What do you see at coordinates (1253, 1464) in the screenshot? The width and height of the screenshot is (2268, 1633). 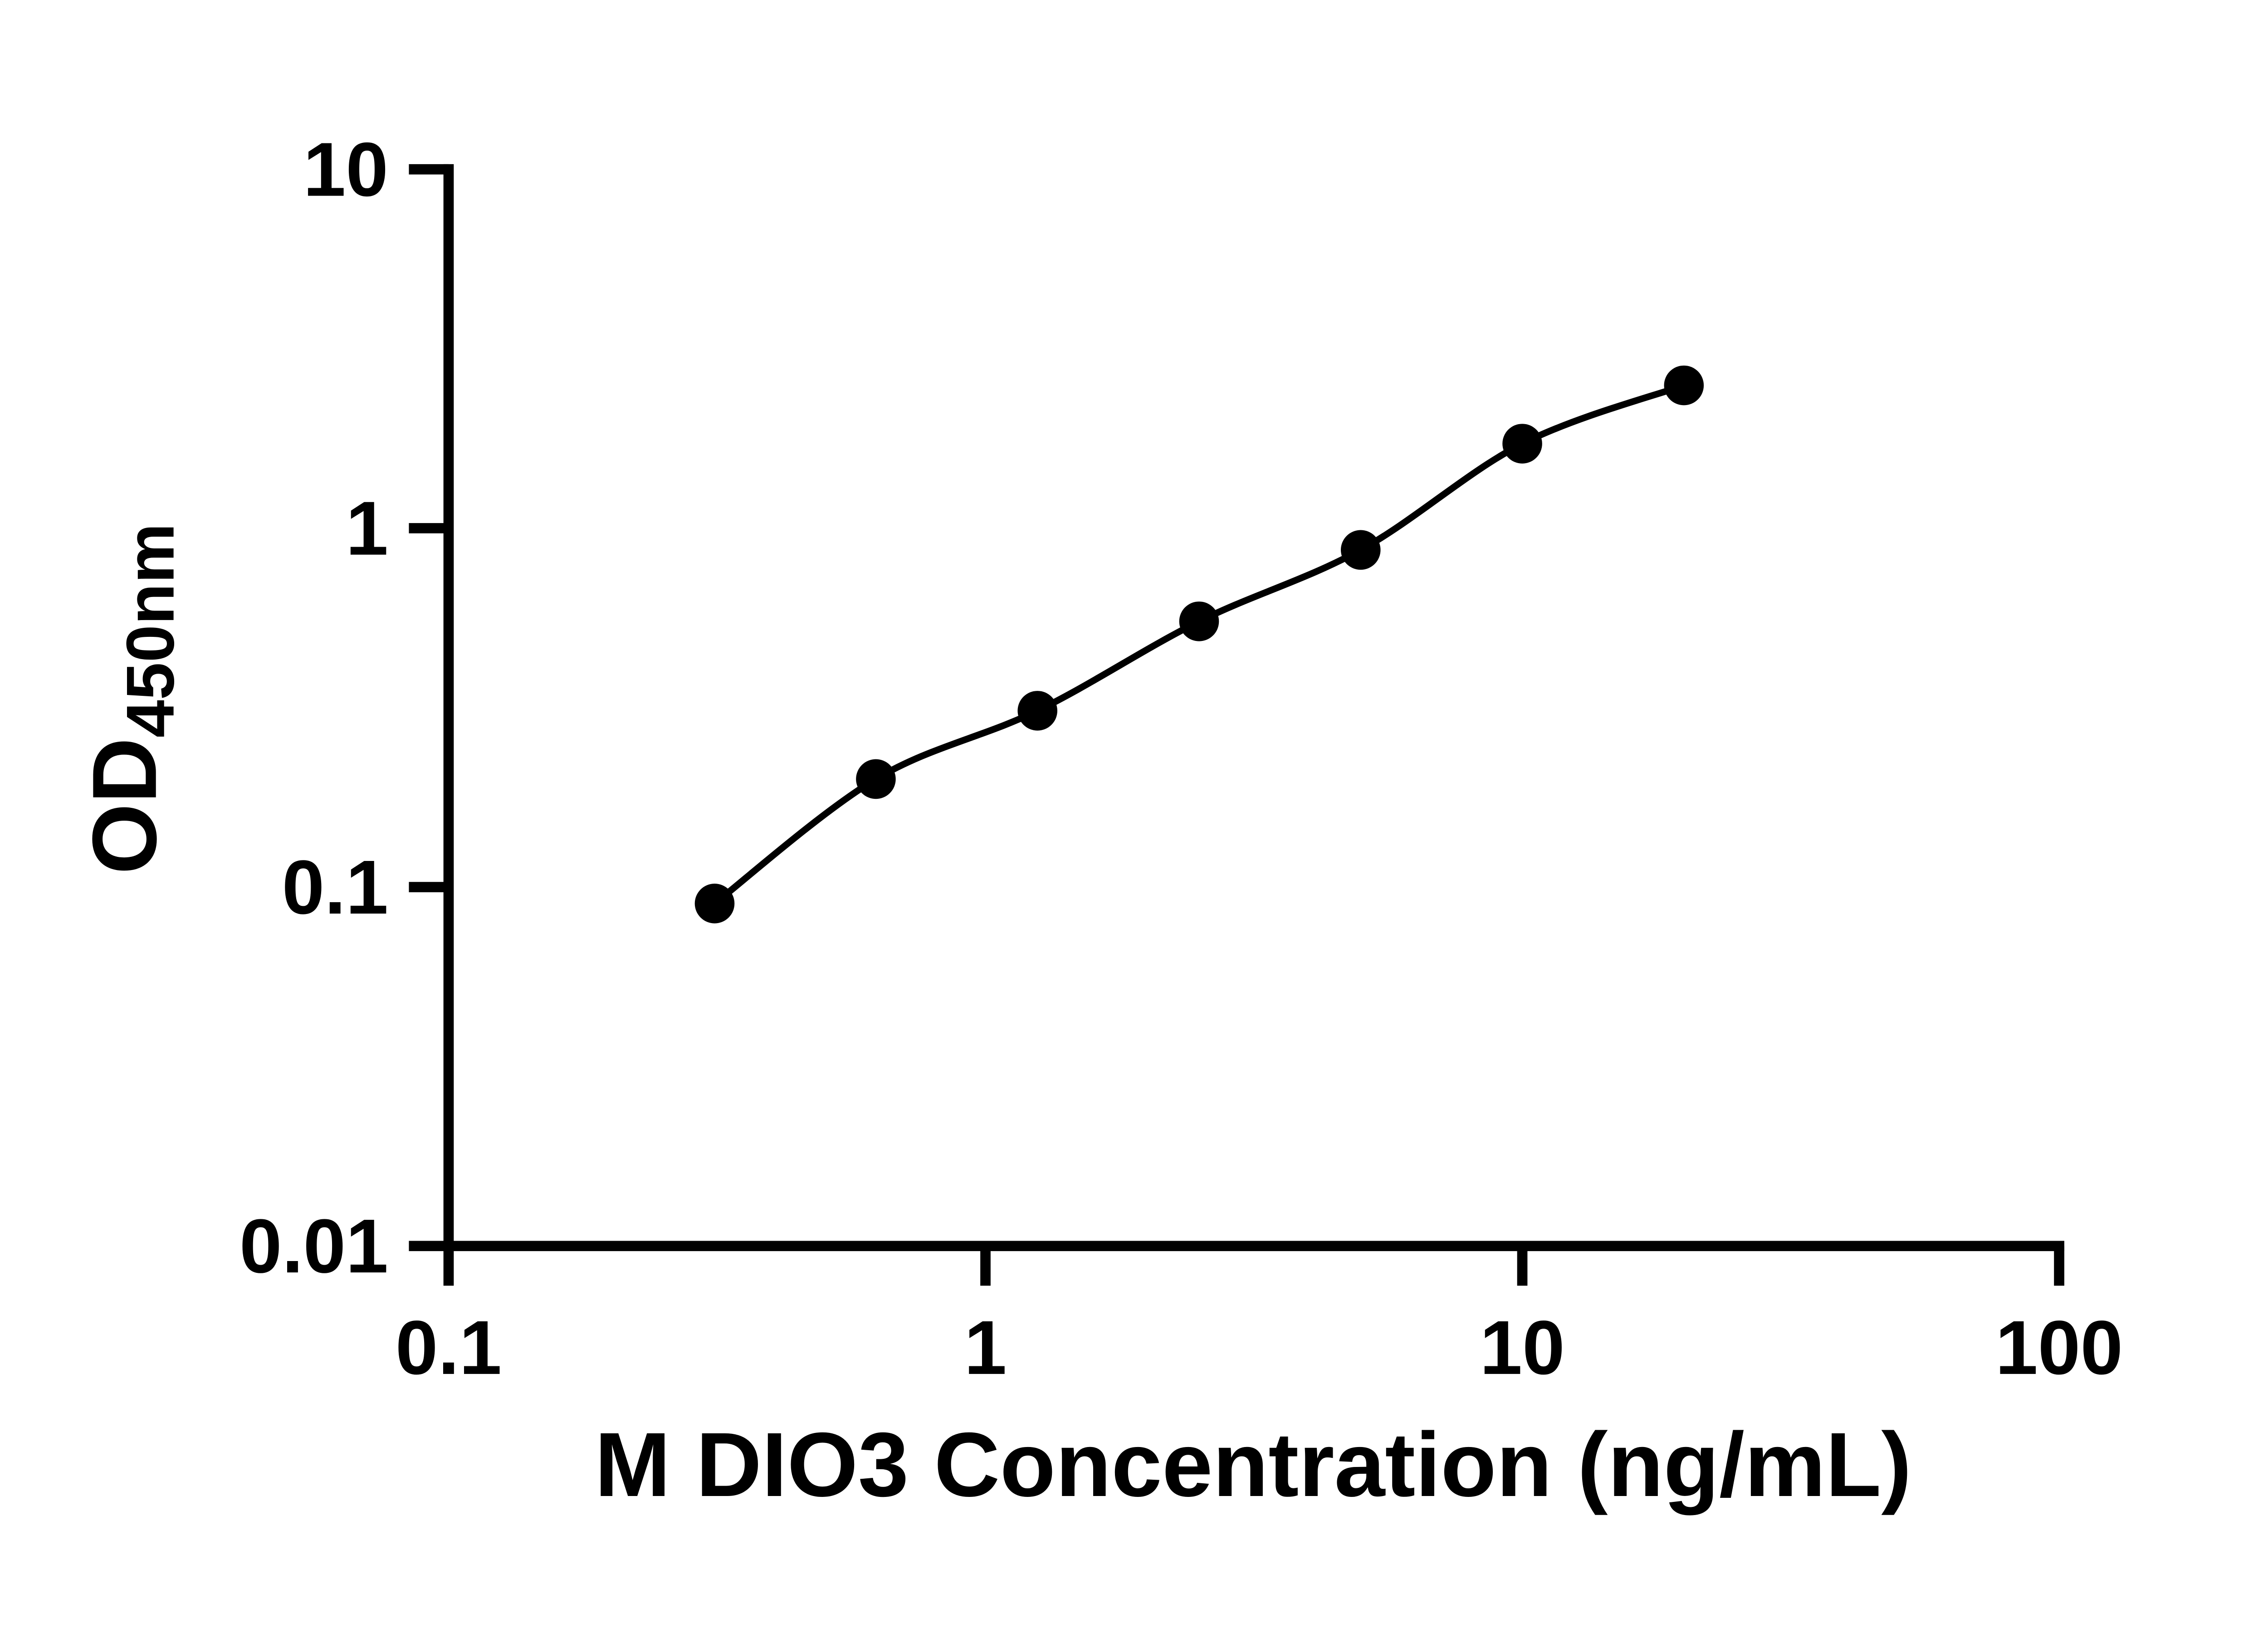 I see `x-axis-title: M DIO3 Concentration (ng/mL)` at bounding box center [1253, 1464].